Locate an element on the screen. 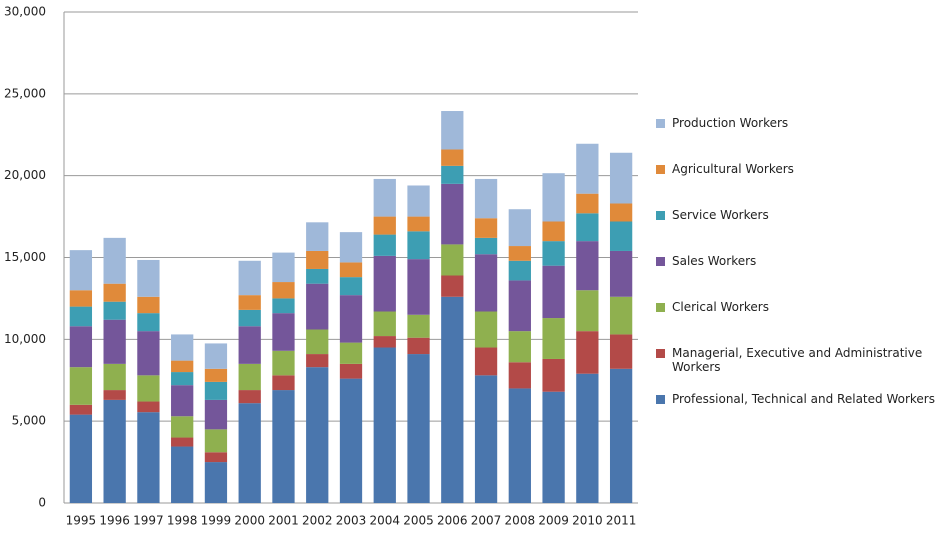 The width and height of the screenshot is (939, 538). legend-item: Sales Workers is located at coordinates (796, 277).